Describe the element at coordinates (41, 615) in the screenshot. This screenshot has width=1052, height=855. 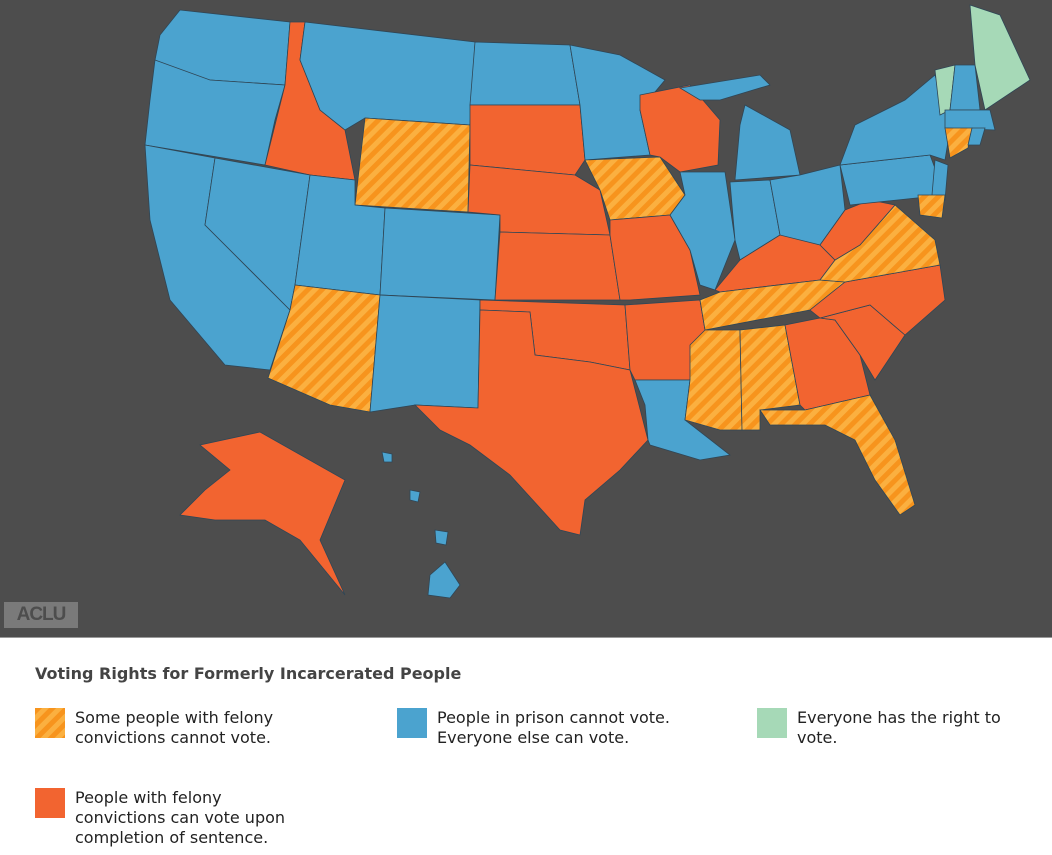
I see `logo: ACLU` at that location.